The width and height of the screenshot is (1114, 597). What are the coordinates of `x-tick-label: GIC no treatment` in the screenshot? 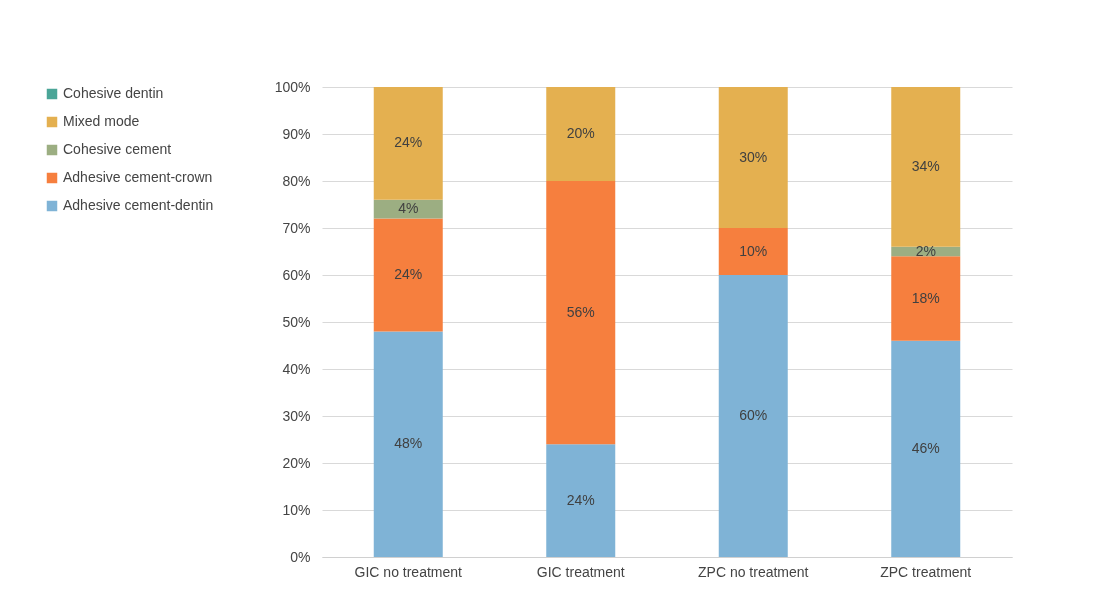 It's located at (408, 571).